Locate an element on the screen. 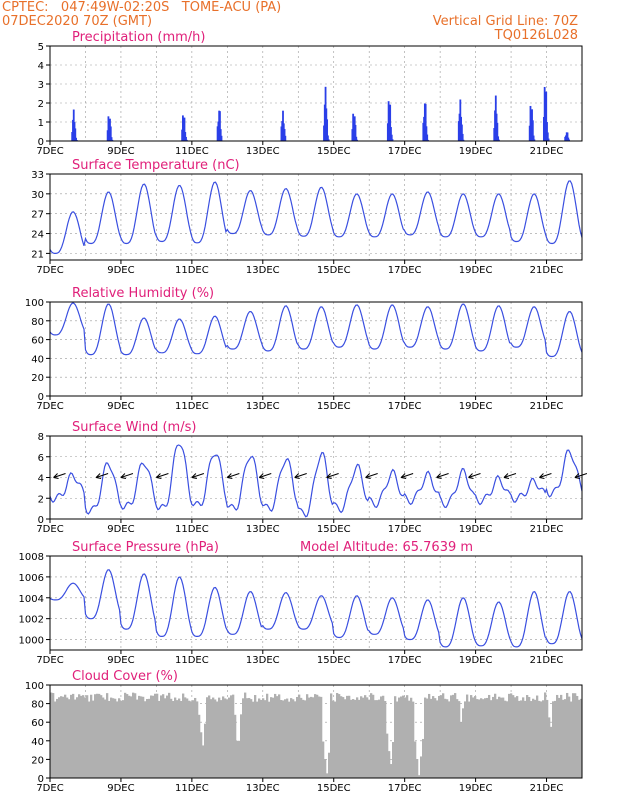  y-tick-label: 100 is located at coordinates (34, 303).